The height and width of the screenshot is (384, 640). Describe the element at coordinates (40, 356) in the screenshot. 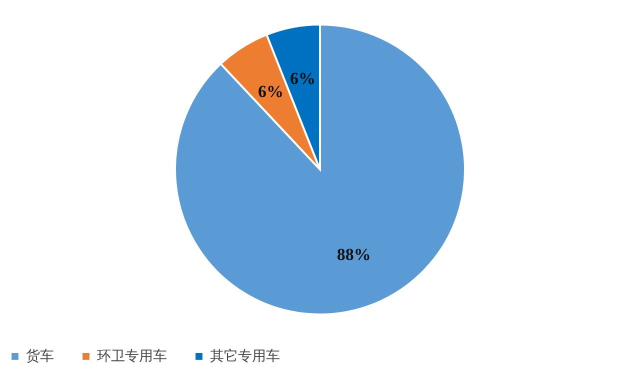

I see `legend-label: 货车` at that location.